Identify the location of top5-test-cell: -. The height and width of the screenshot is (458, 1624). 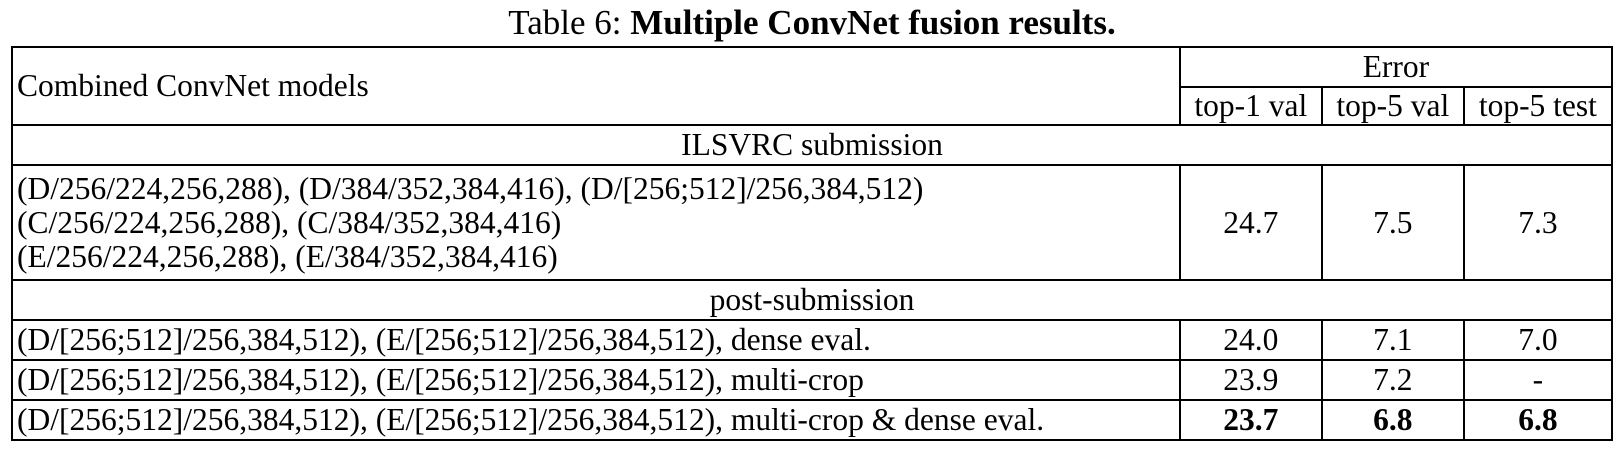
(1538, 380).